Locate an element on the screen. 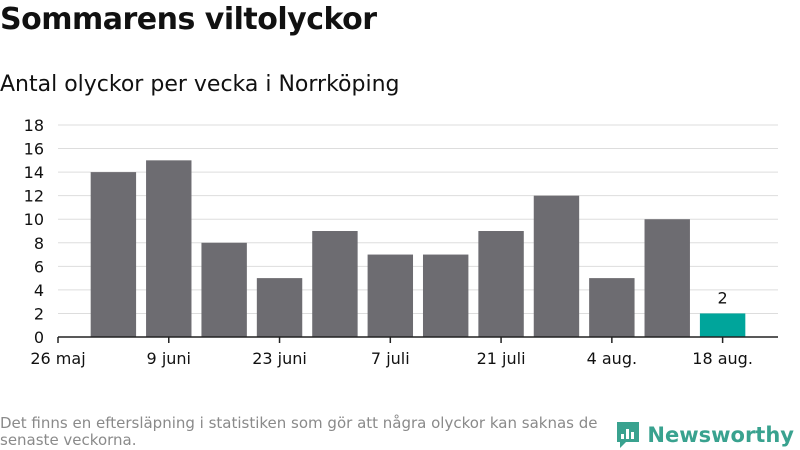  brand-logo: Newsworthy is located at coordinates (704, 435).